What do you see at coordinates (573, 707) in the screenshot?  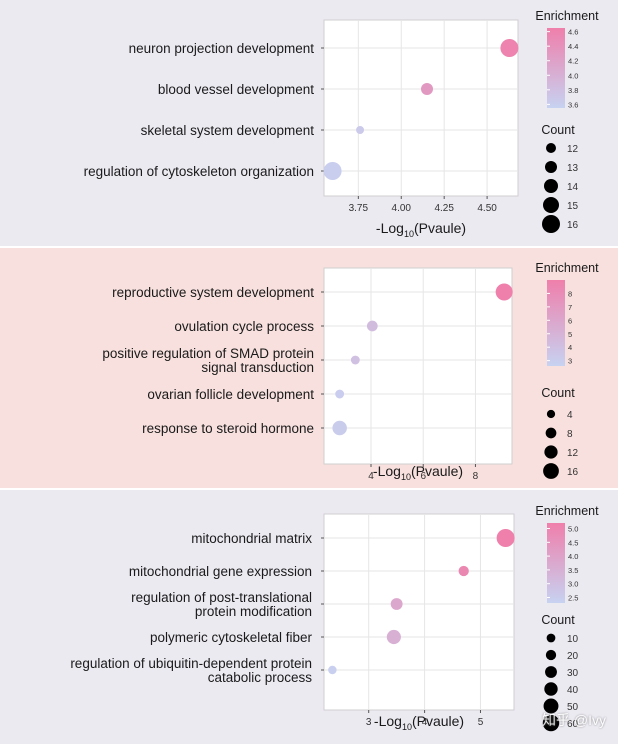 I see `size-legend-label: 50` at bounding box center [573, 707].